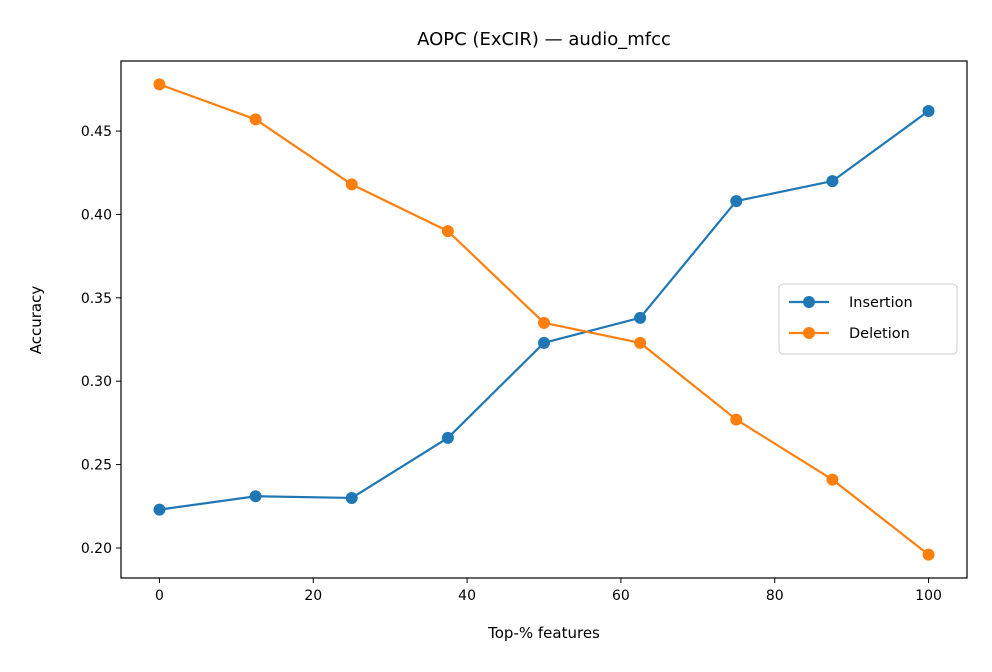 Image resolution: width=992 pixels, height=672 pixels. Describe the element at coordinates (879, 334) in the screenshot. I see `legend-deletion-label: Deletion` at that location.